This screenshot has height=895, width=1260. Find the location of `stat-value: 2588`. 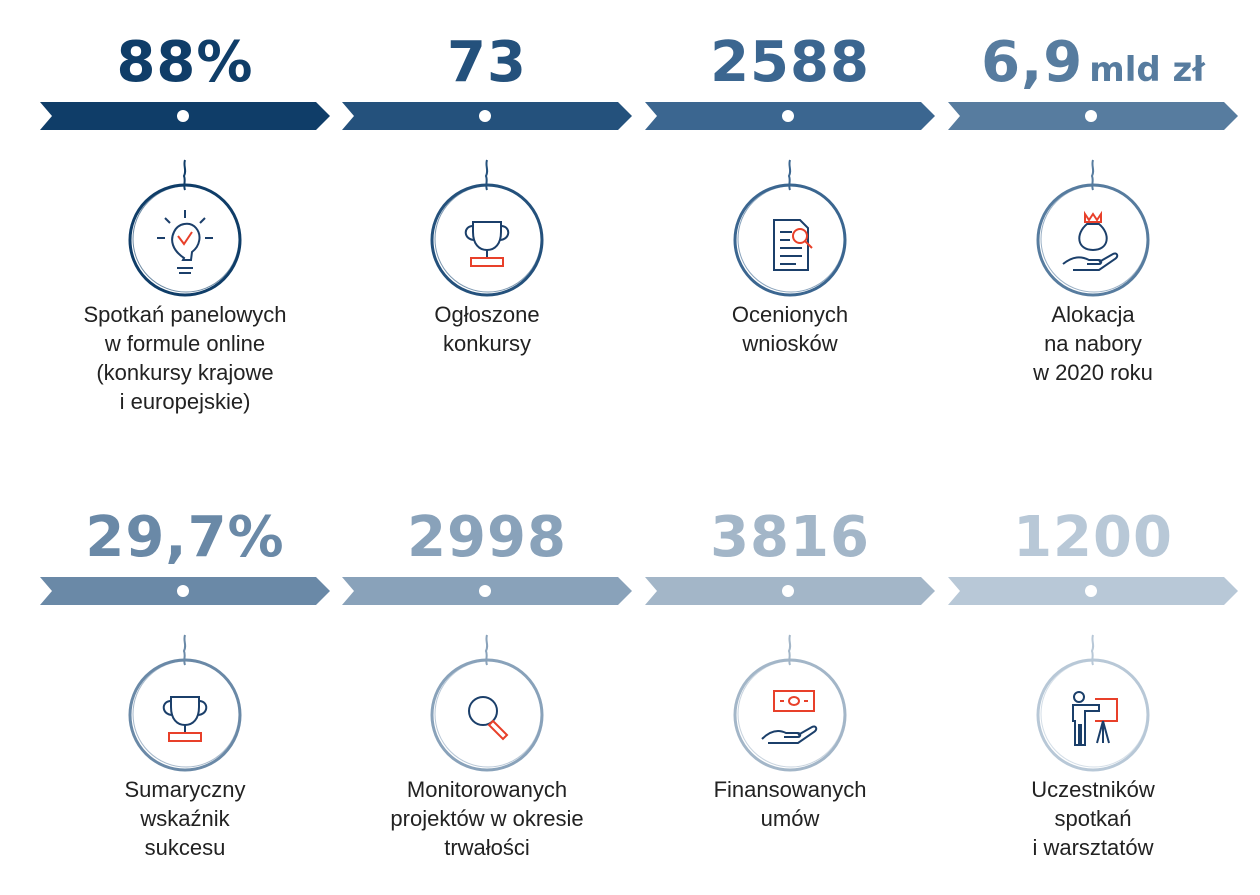

stat-value: 2588 is located at coordinates (790, 63).